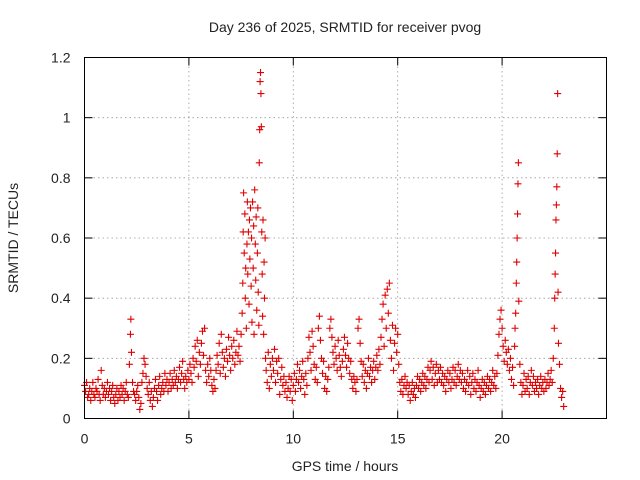 The width and height of the screenshot is (640, 480). Describe the element at coordinates (61, 178) in the screenshot. I see `y-tick-label: 0.8` at that location.